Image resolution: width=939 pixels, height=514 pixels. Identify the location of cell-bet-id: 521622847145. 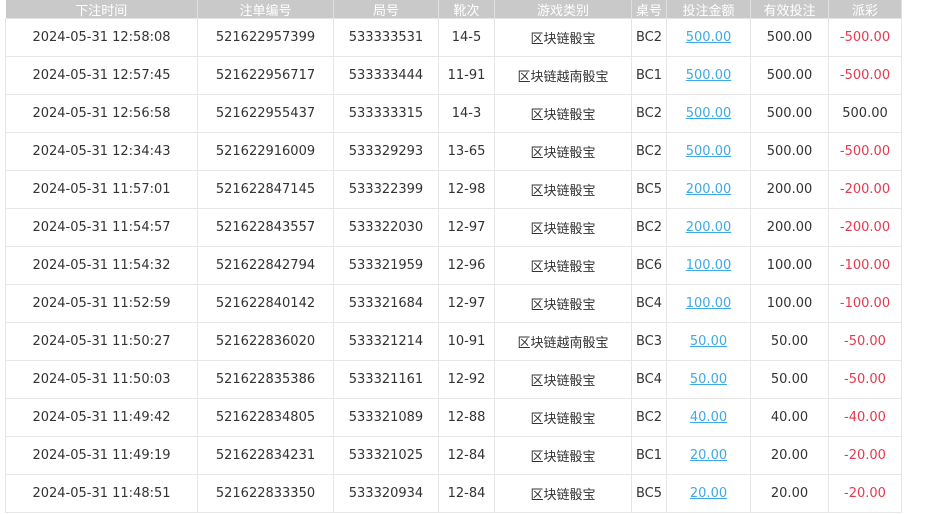
(265, 189).